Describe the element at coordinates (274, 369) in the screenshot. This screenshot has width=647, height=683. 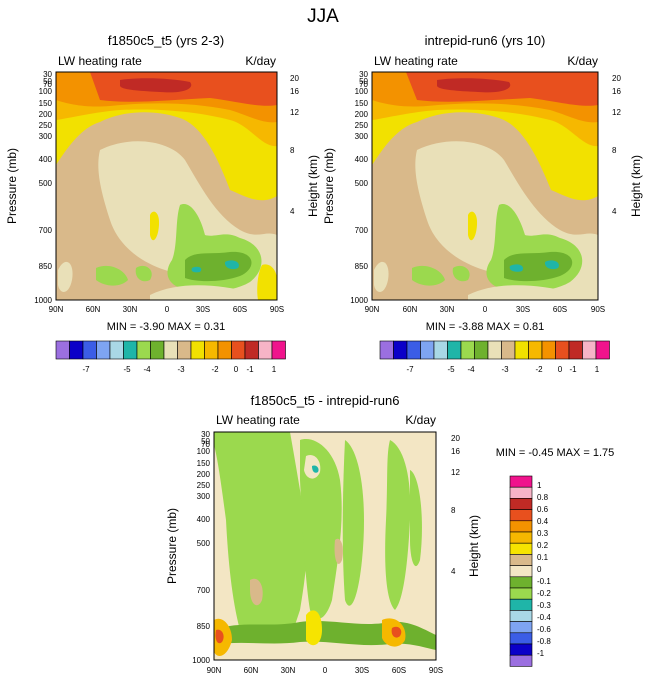
I see `left-cb-label: 1` at that location.